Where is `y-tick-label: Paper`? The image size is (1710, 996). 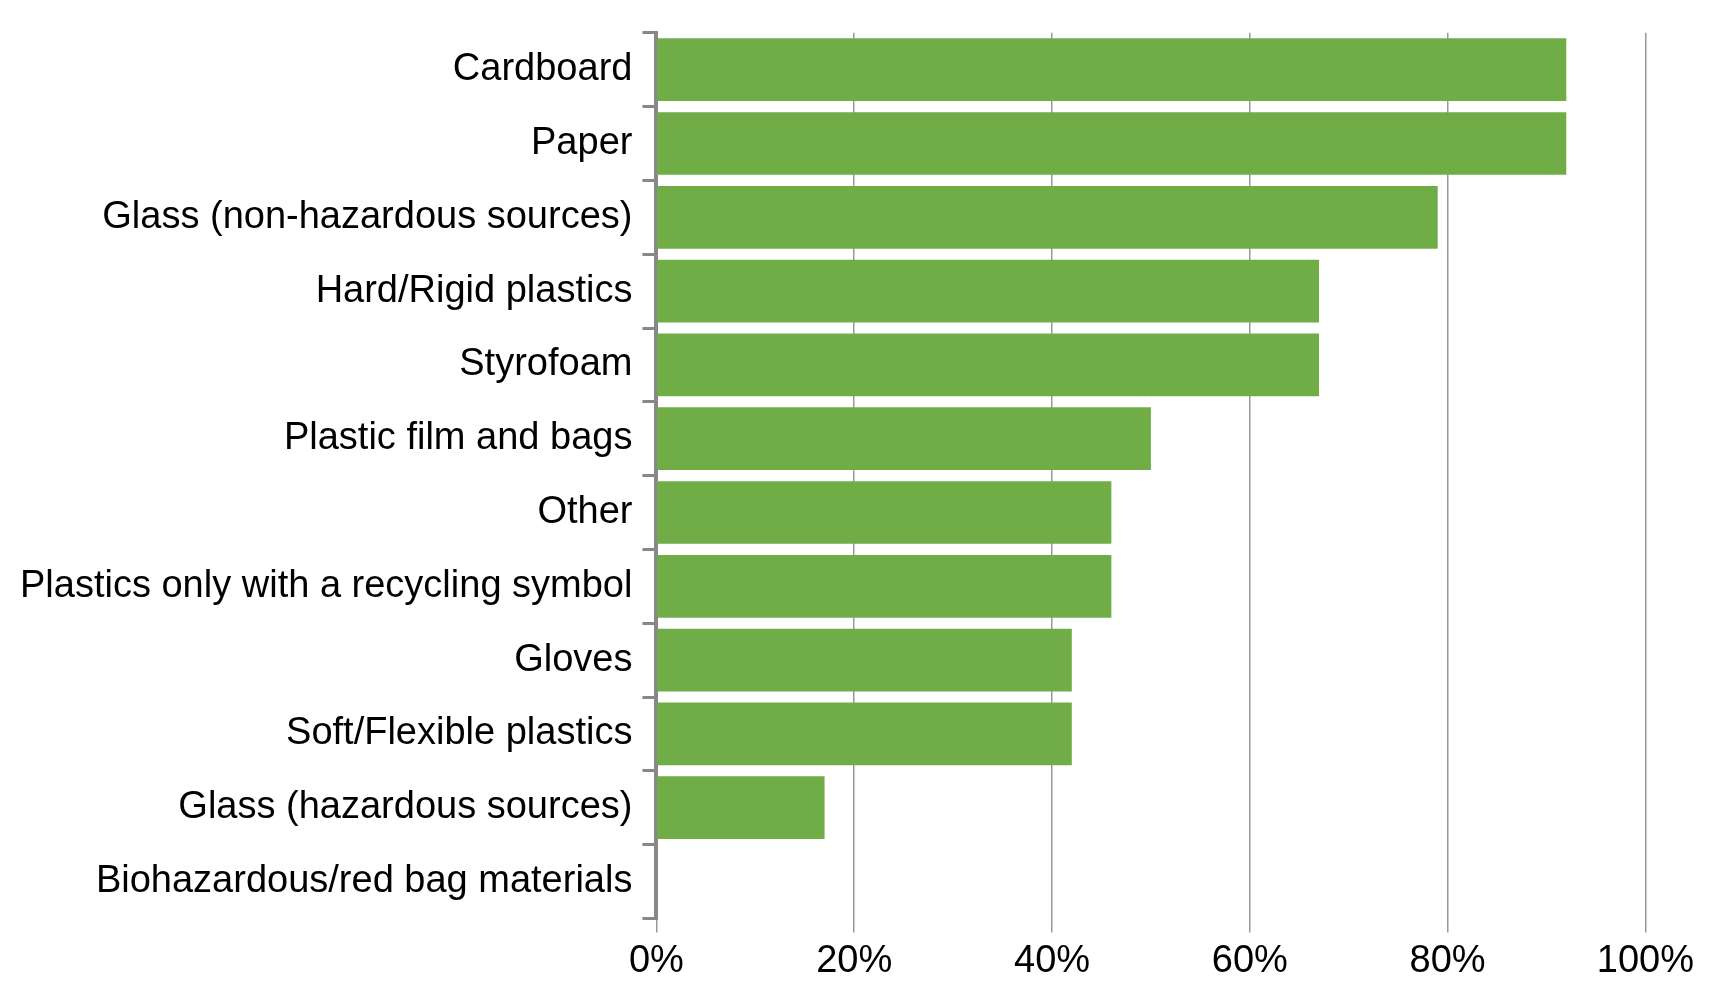
y-tick-label: Paper is located at coordinates (582, 140).